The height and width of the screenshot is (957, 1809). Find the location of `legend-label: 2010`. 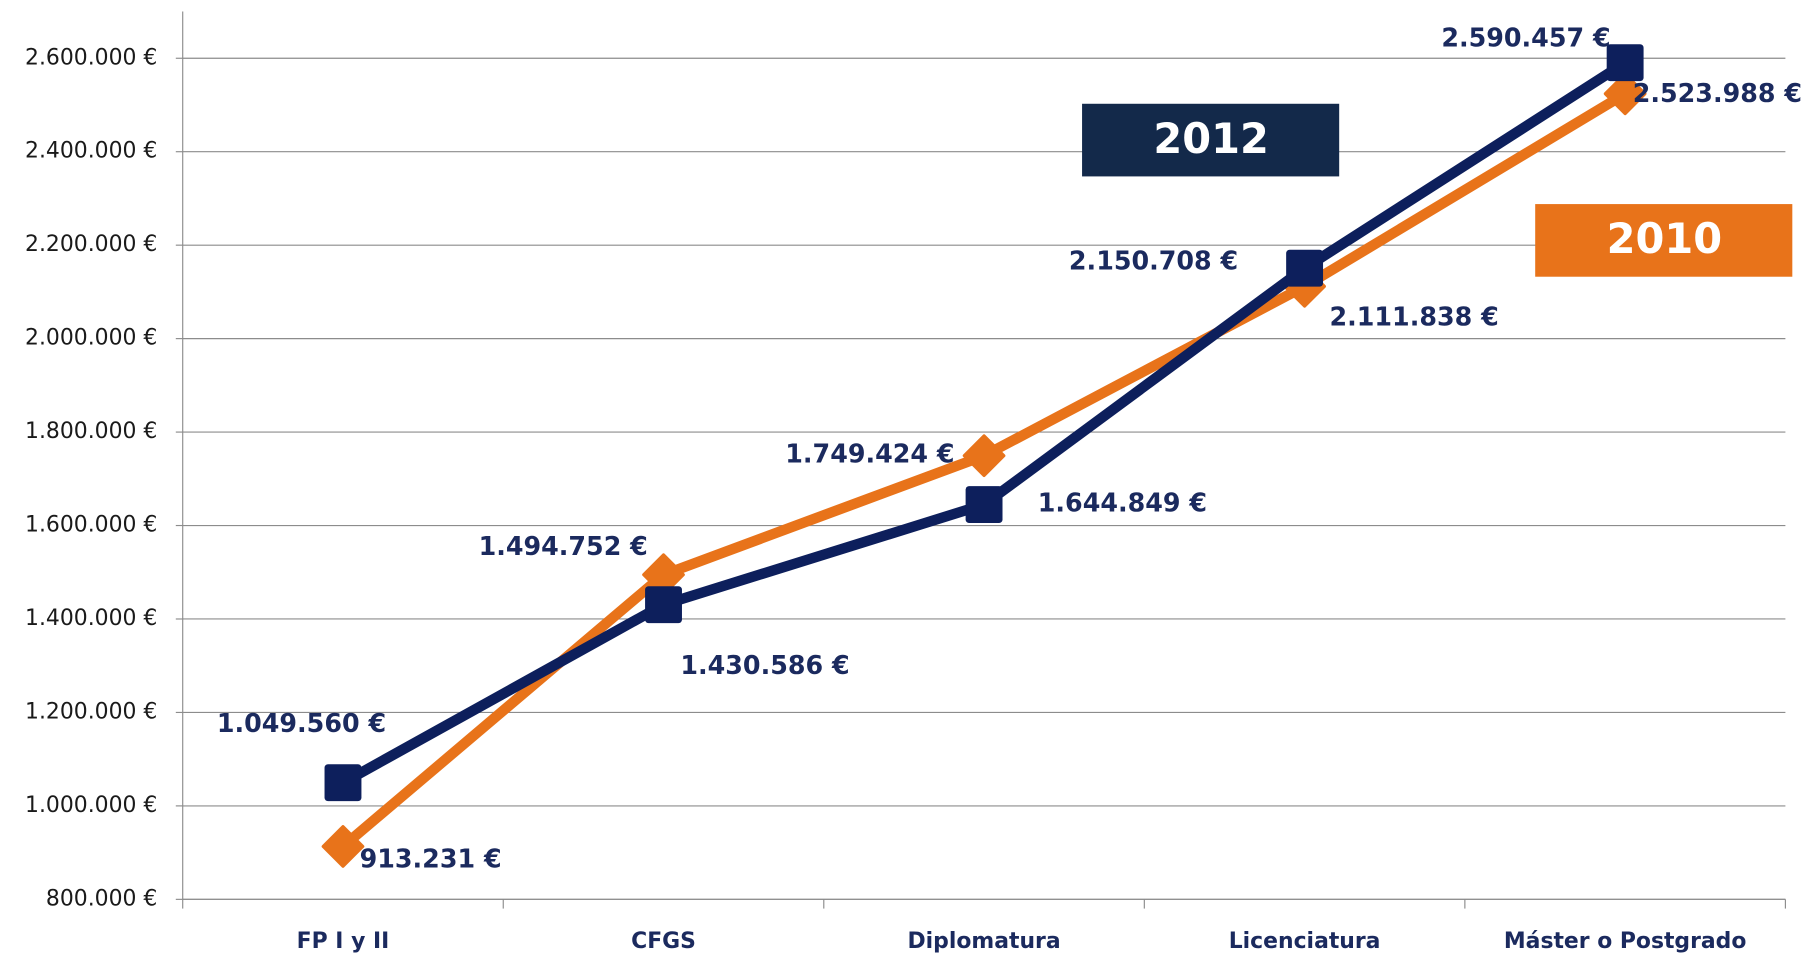

legend-label: 2010 is located at coordinates (1665, 238).